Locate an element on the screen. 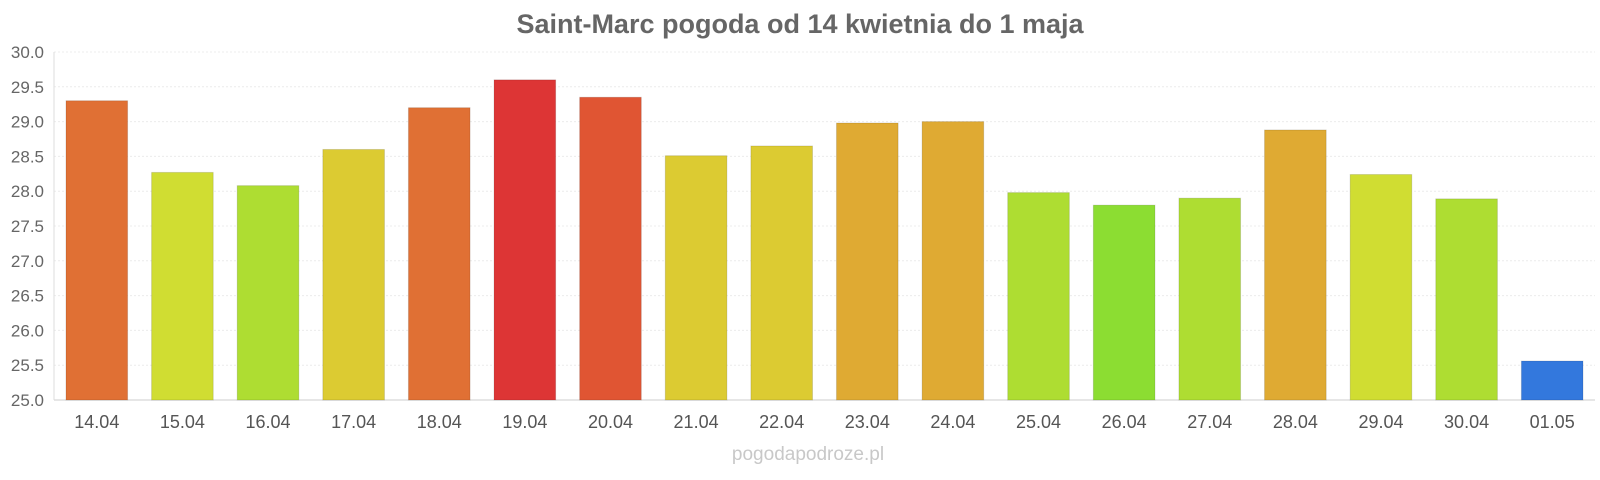  bar-17.04 is located at coordinates (353, 274).